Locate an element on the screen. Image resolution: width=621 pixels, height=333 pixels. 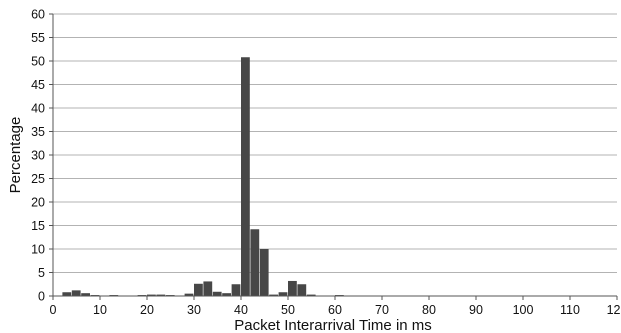
x-tick-label: 90 is located at coordinates (476, 310).